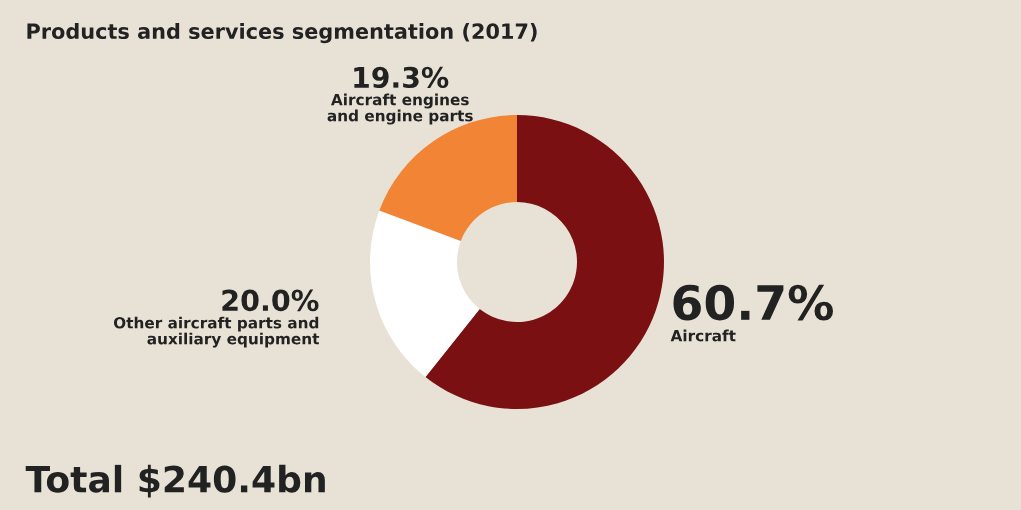  What do you see at coordinates (425, 294) in the screenshot?
I see `donut-slice` at bounding box center [425, 294].